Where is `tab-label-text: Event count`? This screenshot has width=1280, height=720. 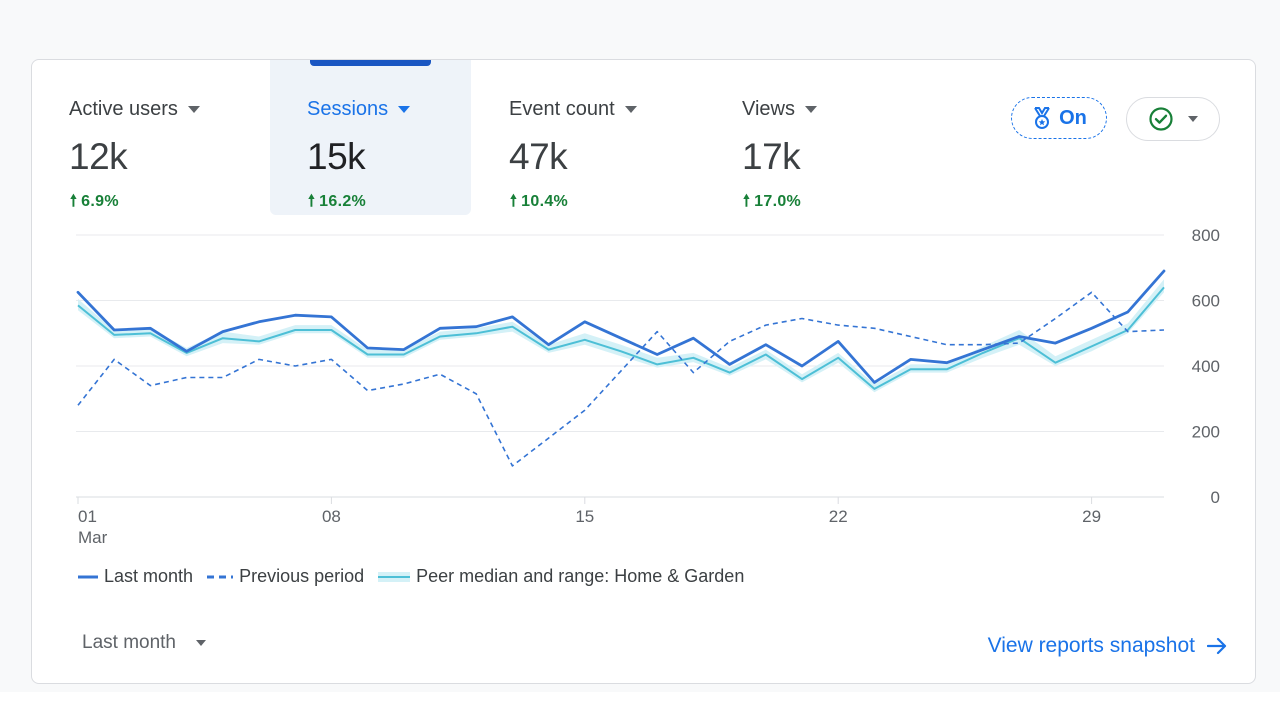 tab-label-text: Event count is located at coordinates (562, 109).